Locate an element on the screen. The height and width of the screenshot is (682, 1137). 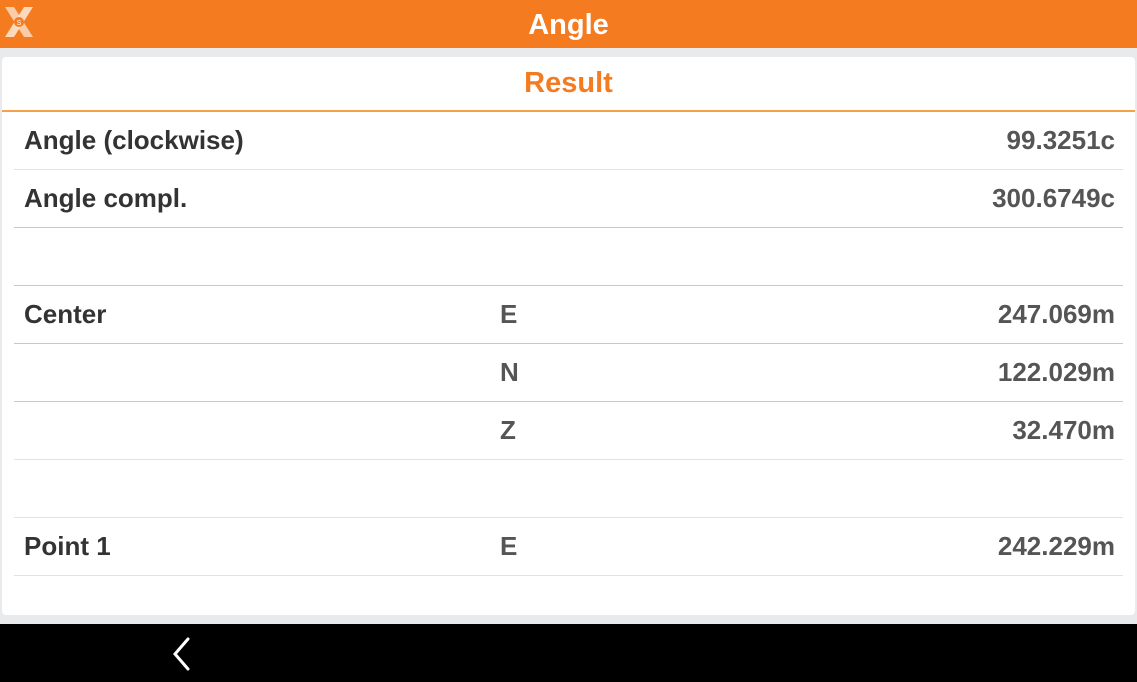
result-heading: Result is located at coordinates (568, 84).